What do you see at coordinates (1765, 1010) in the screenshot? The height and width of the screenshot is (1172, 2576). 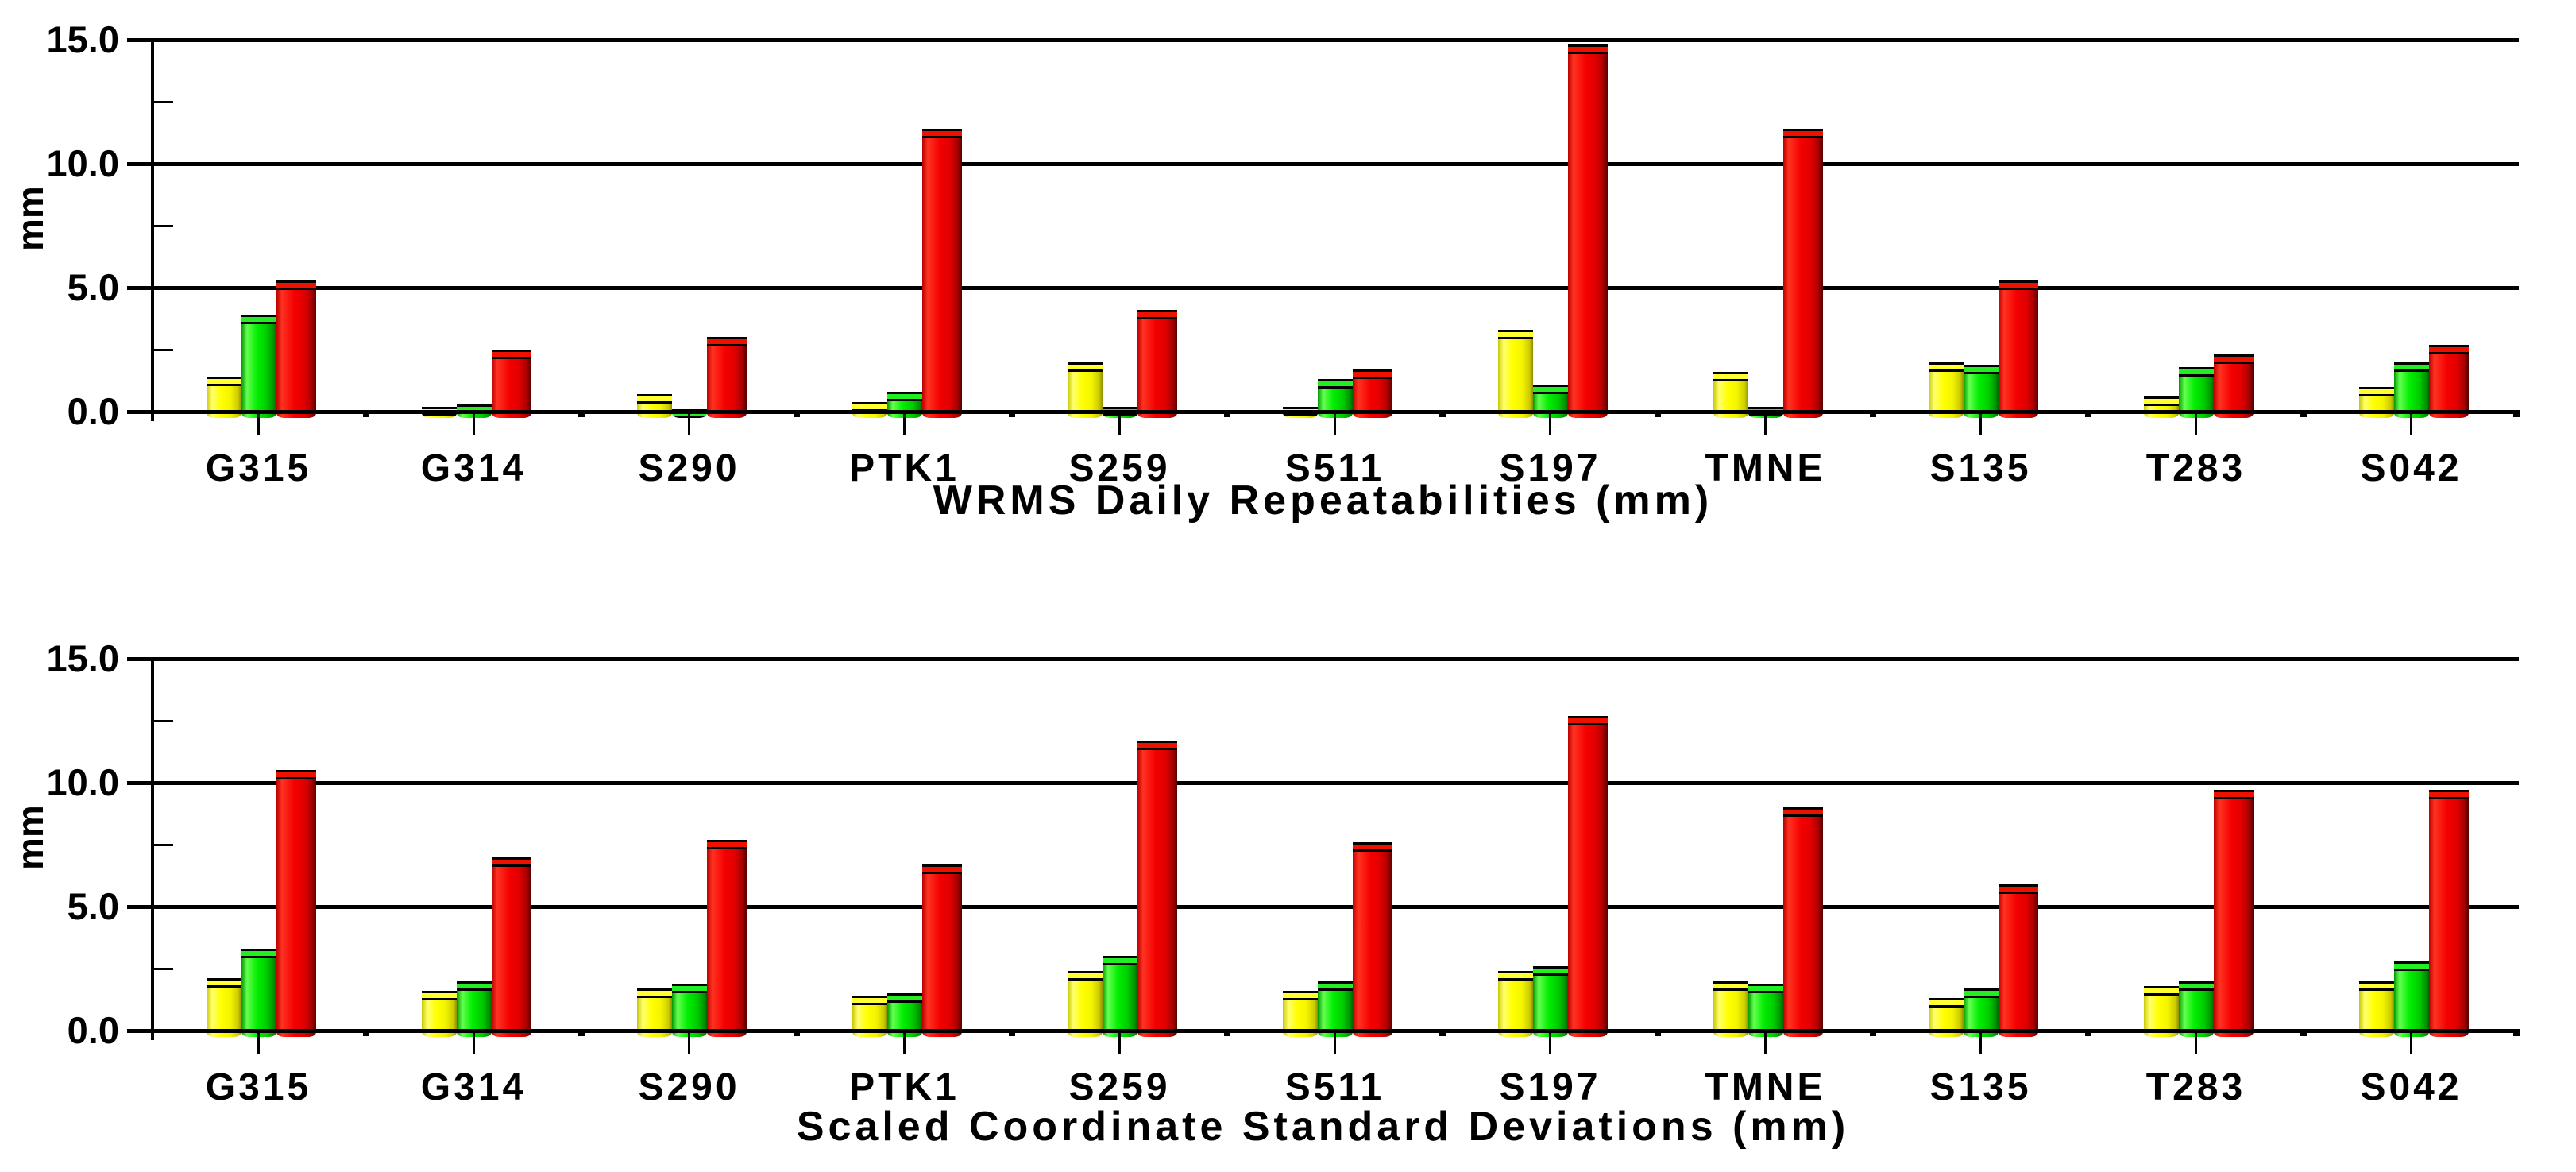 I see `bar-green-TMNE` at bounding box center [1765, 1010].